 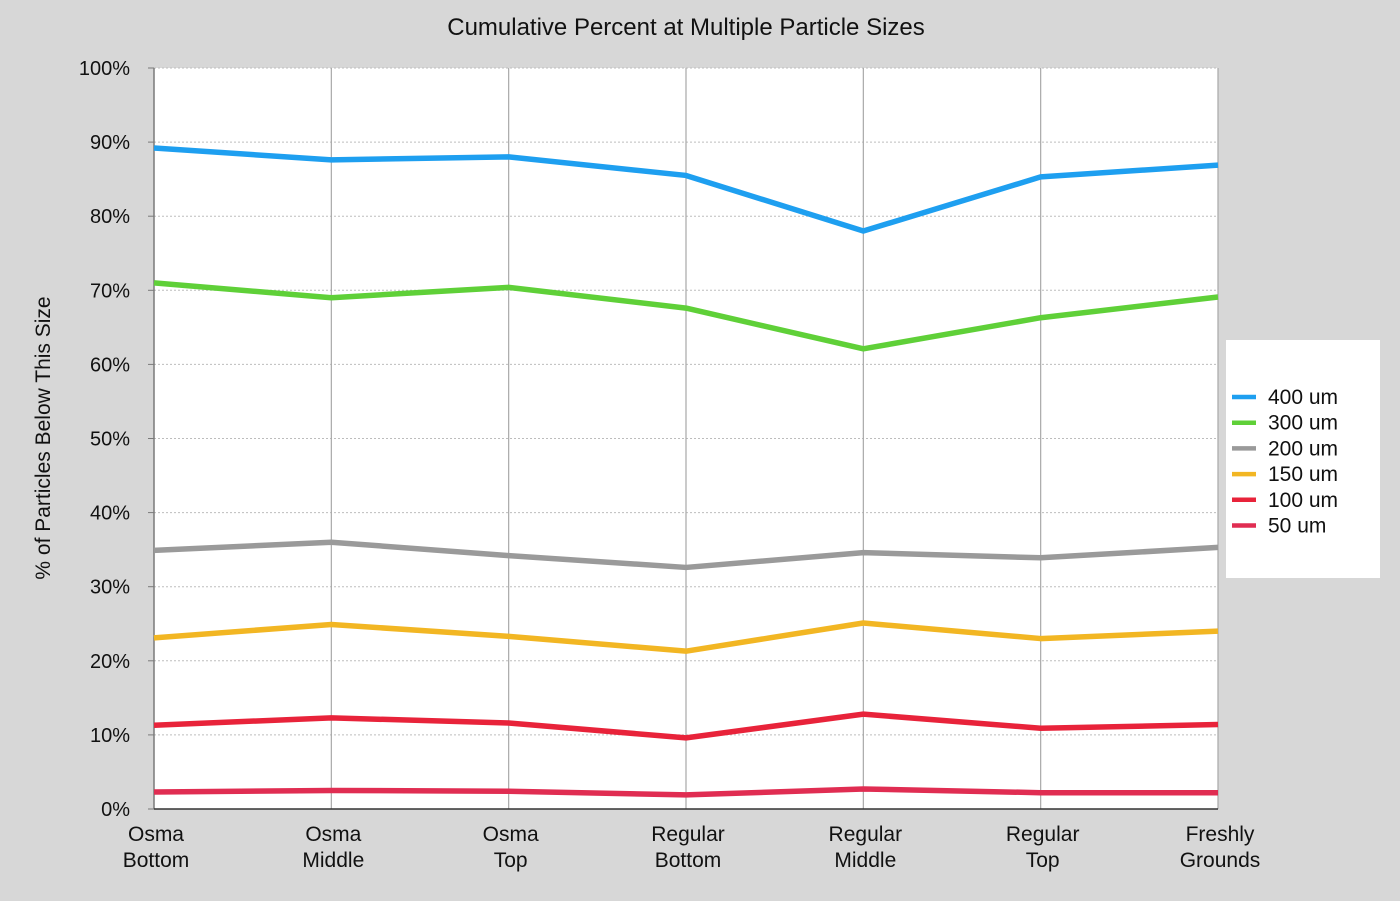 What do you see at coordinates (1303, 397) in the screenshot?
I see `legend-label-400-um: 400 um` at bounding box center [1303, 397].